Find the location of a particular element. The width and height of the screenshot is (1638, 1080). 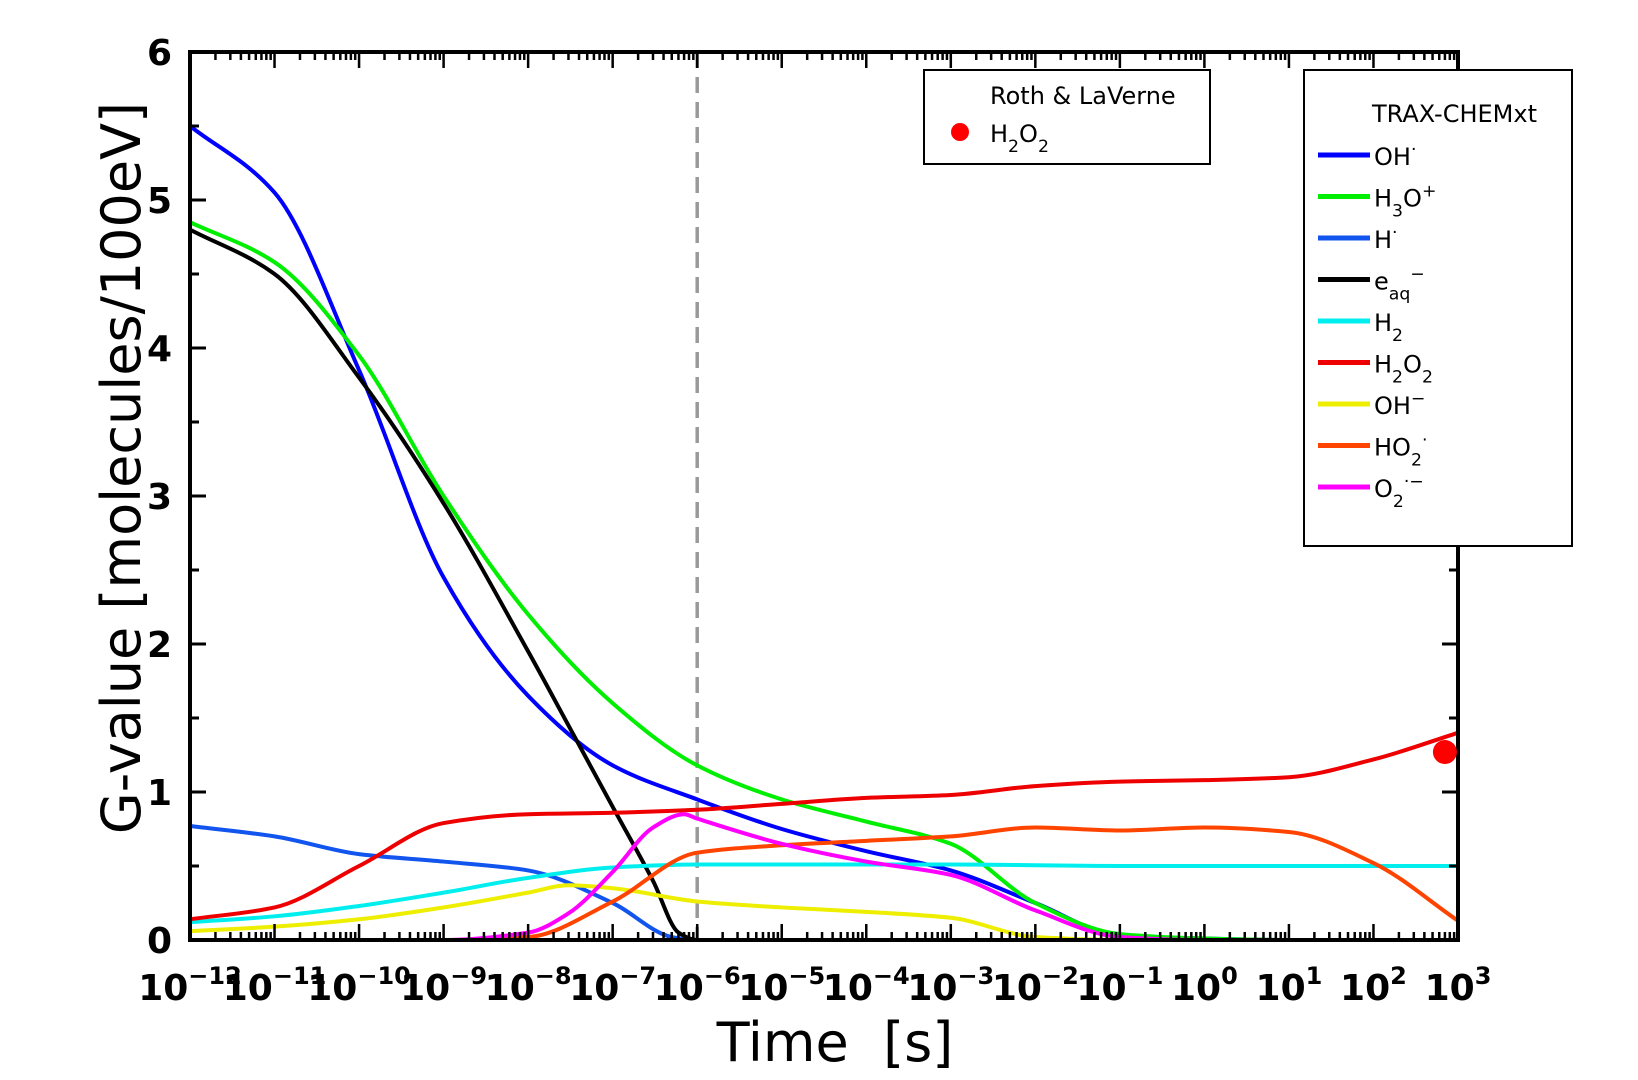

y-axis-title-group: G-value [molecules/100eV] is located at coordinates (121, 468).